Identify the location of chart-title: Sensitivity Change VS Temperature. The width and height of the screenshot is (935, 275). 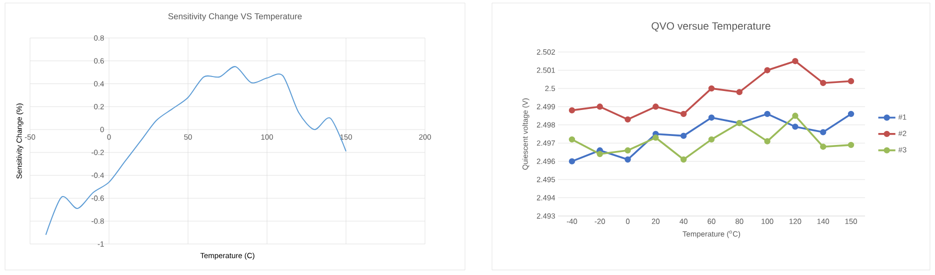
(235, 17).